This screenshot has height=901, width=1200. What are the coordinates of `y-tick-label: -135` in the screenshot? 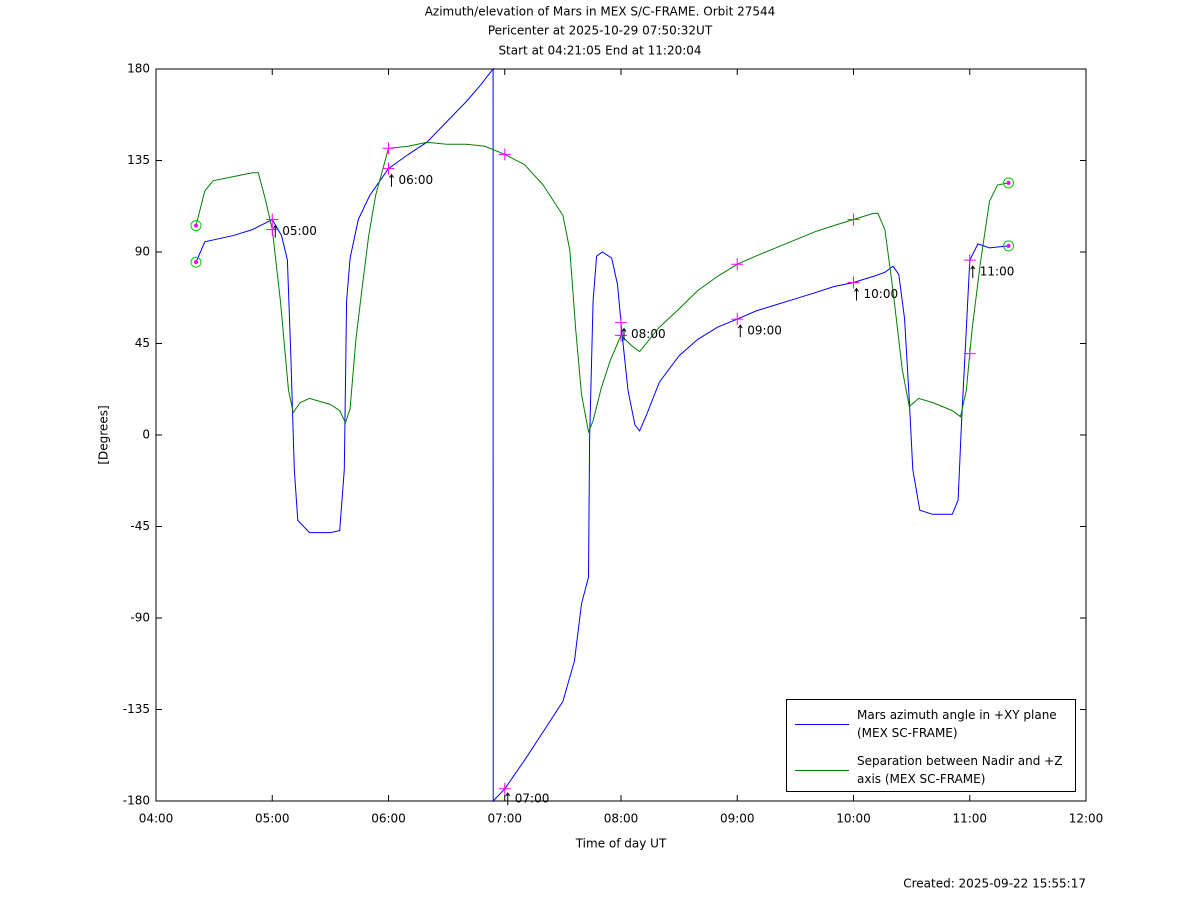 It's located at (136, 709).